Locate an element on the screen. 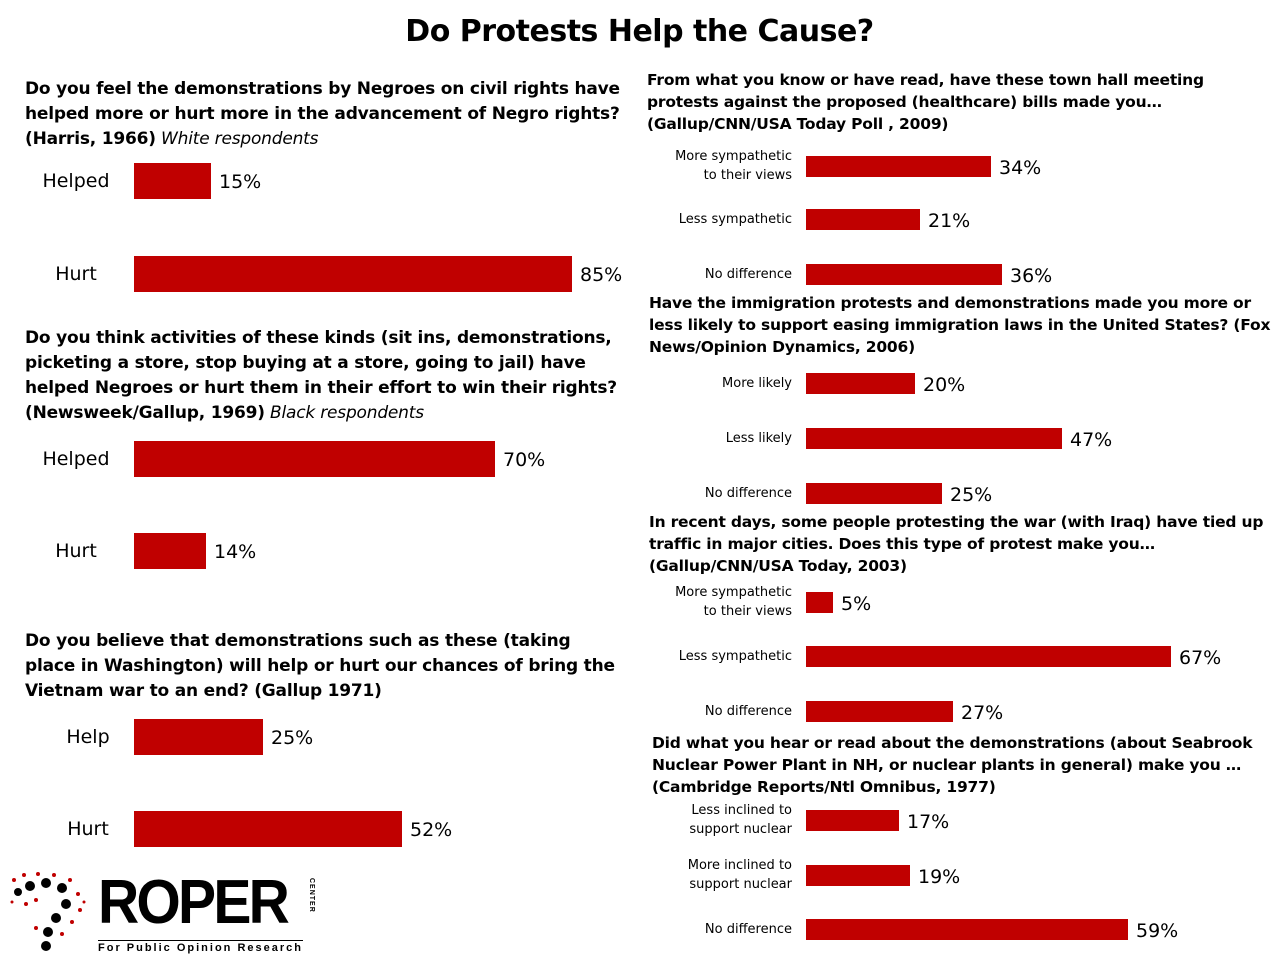  category-label: Less likely is located at coordinates (758, 438).